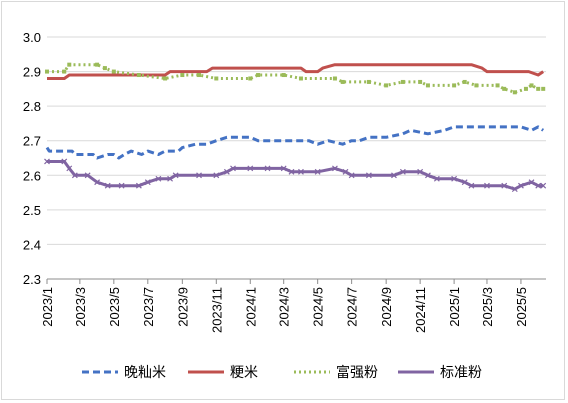 The image size is (568, 403). What do you see at coordinates (32, 210) in the screenshot?
I see `y-tick-label: 2.5` at bounding box center [32, 210].